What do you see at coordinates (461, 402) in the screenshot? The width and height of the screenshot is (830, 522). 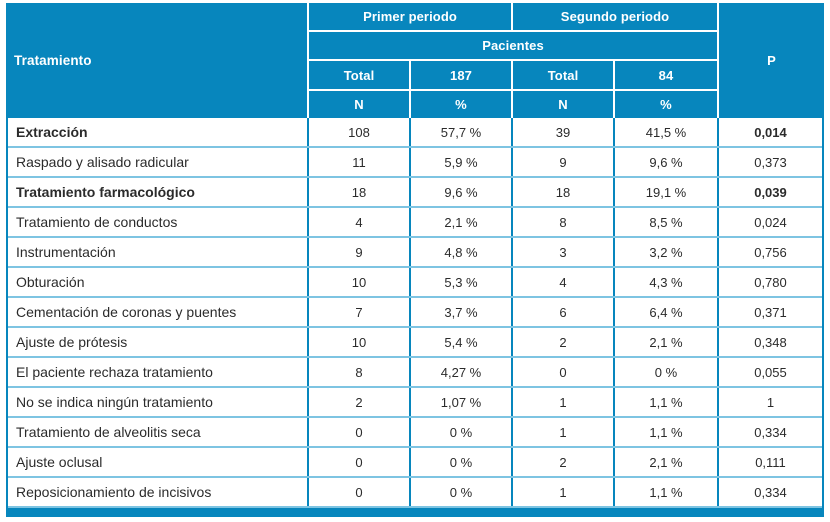 I see `pct-primer: 1,07 %` at bounding box center [461, 402].